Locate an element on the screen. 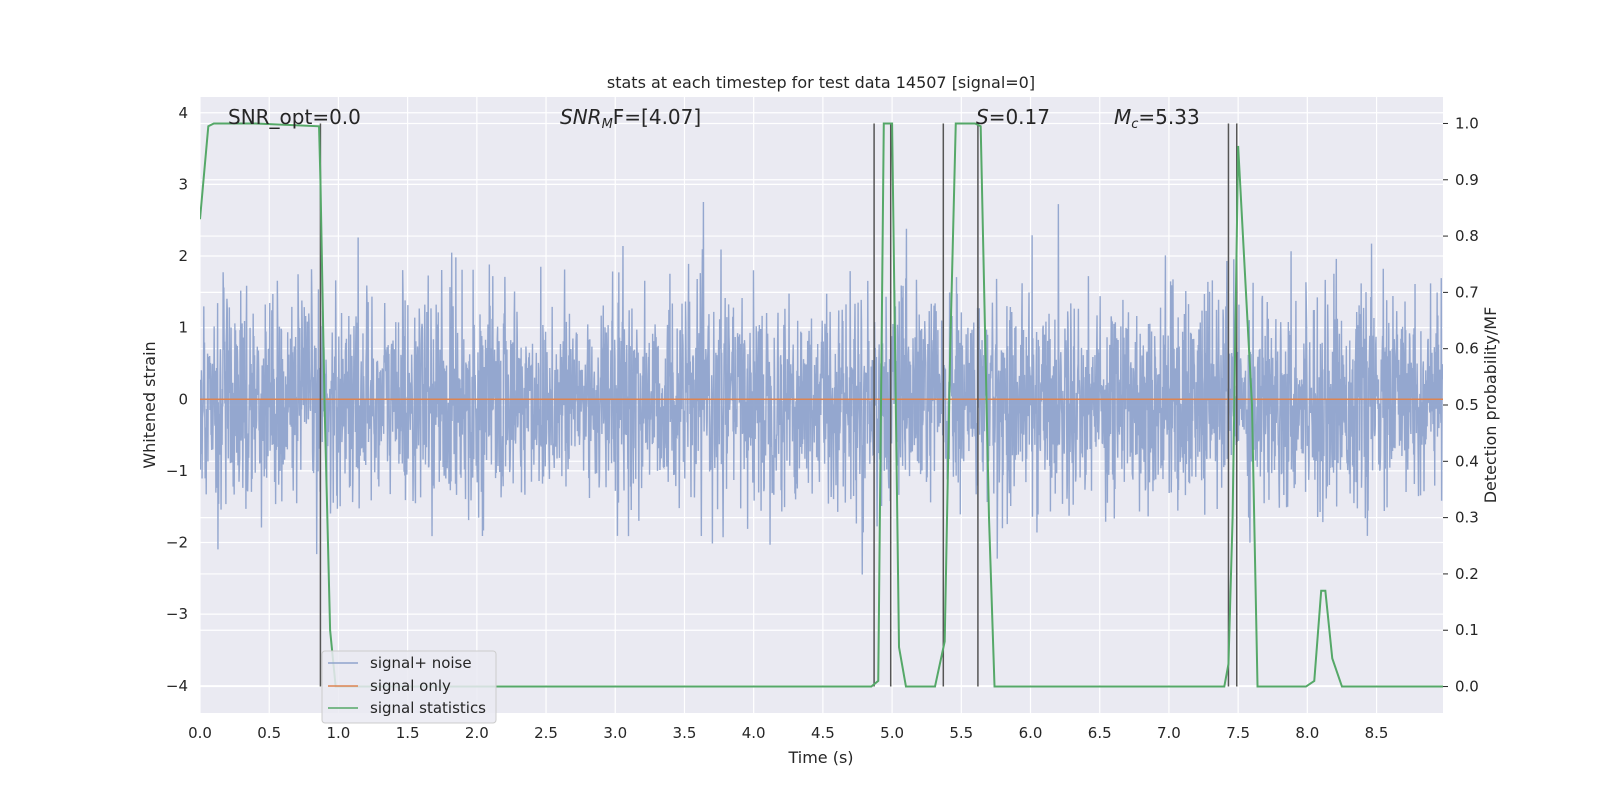  x-tick-label: 2.0 is located at coordinates (477, 733).